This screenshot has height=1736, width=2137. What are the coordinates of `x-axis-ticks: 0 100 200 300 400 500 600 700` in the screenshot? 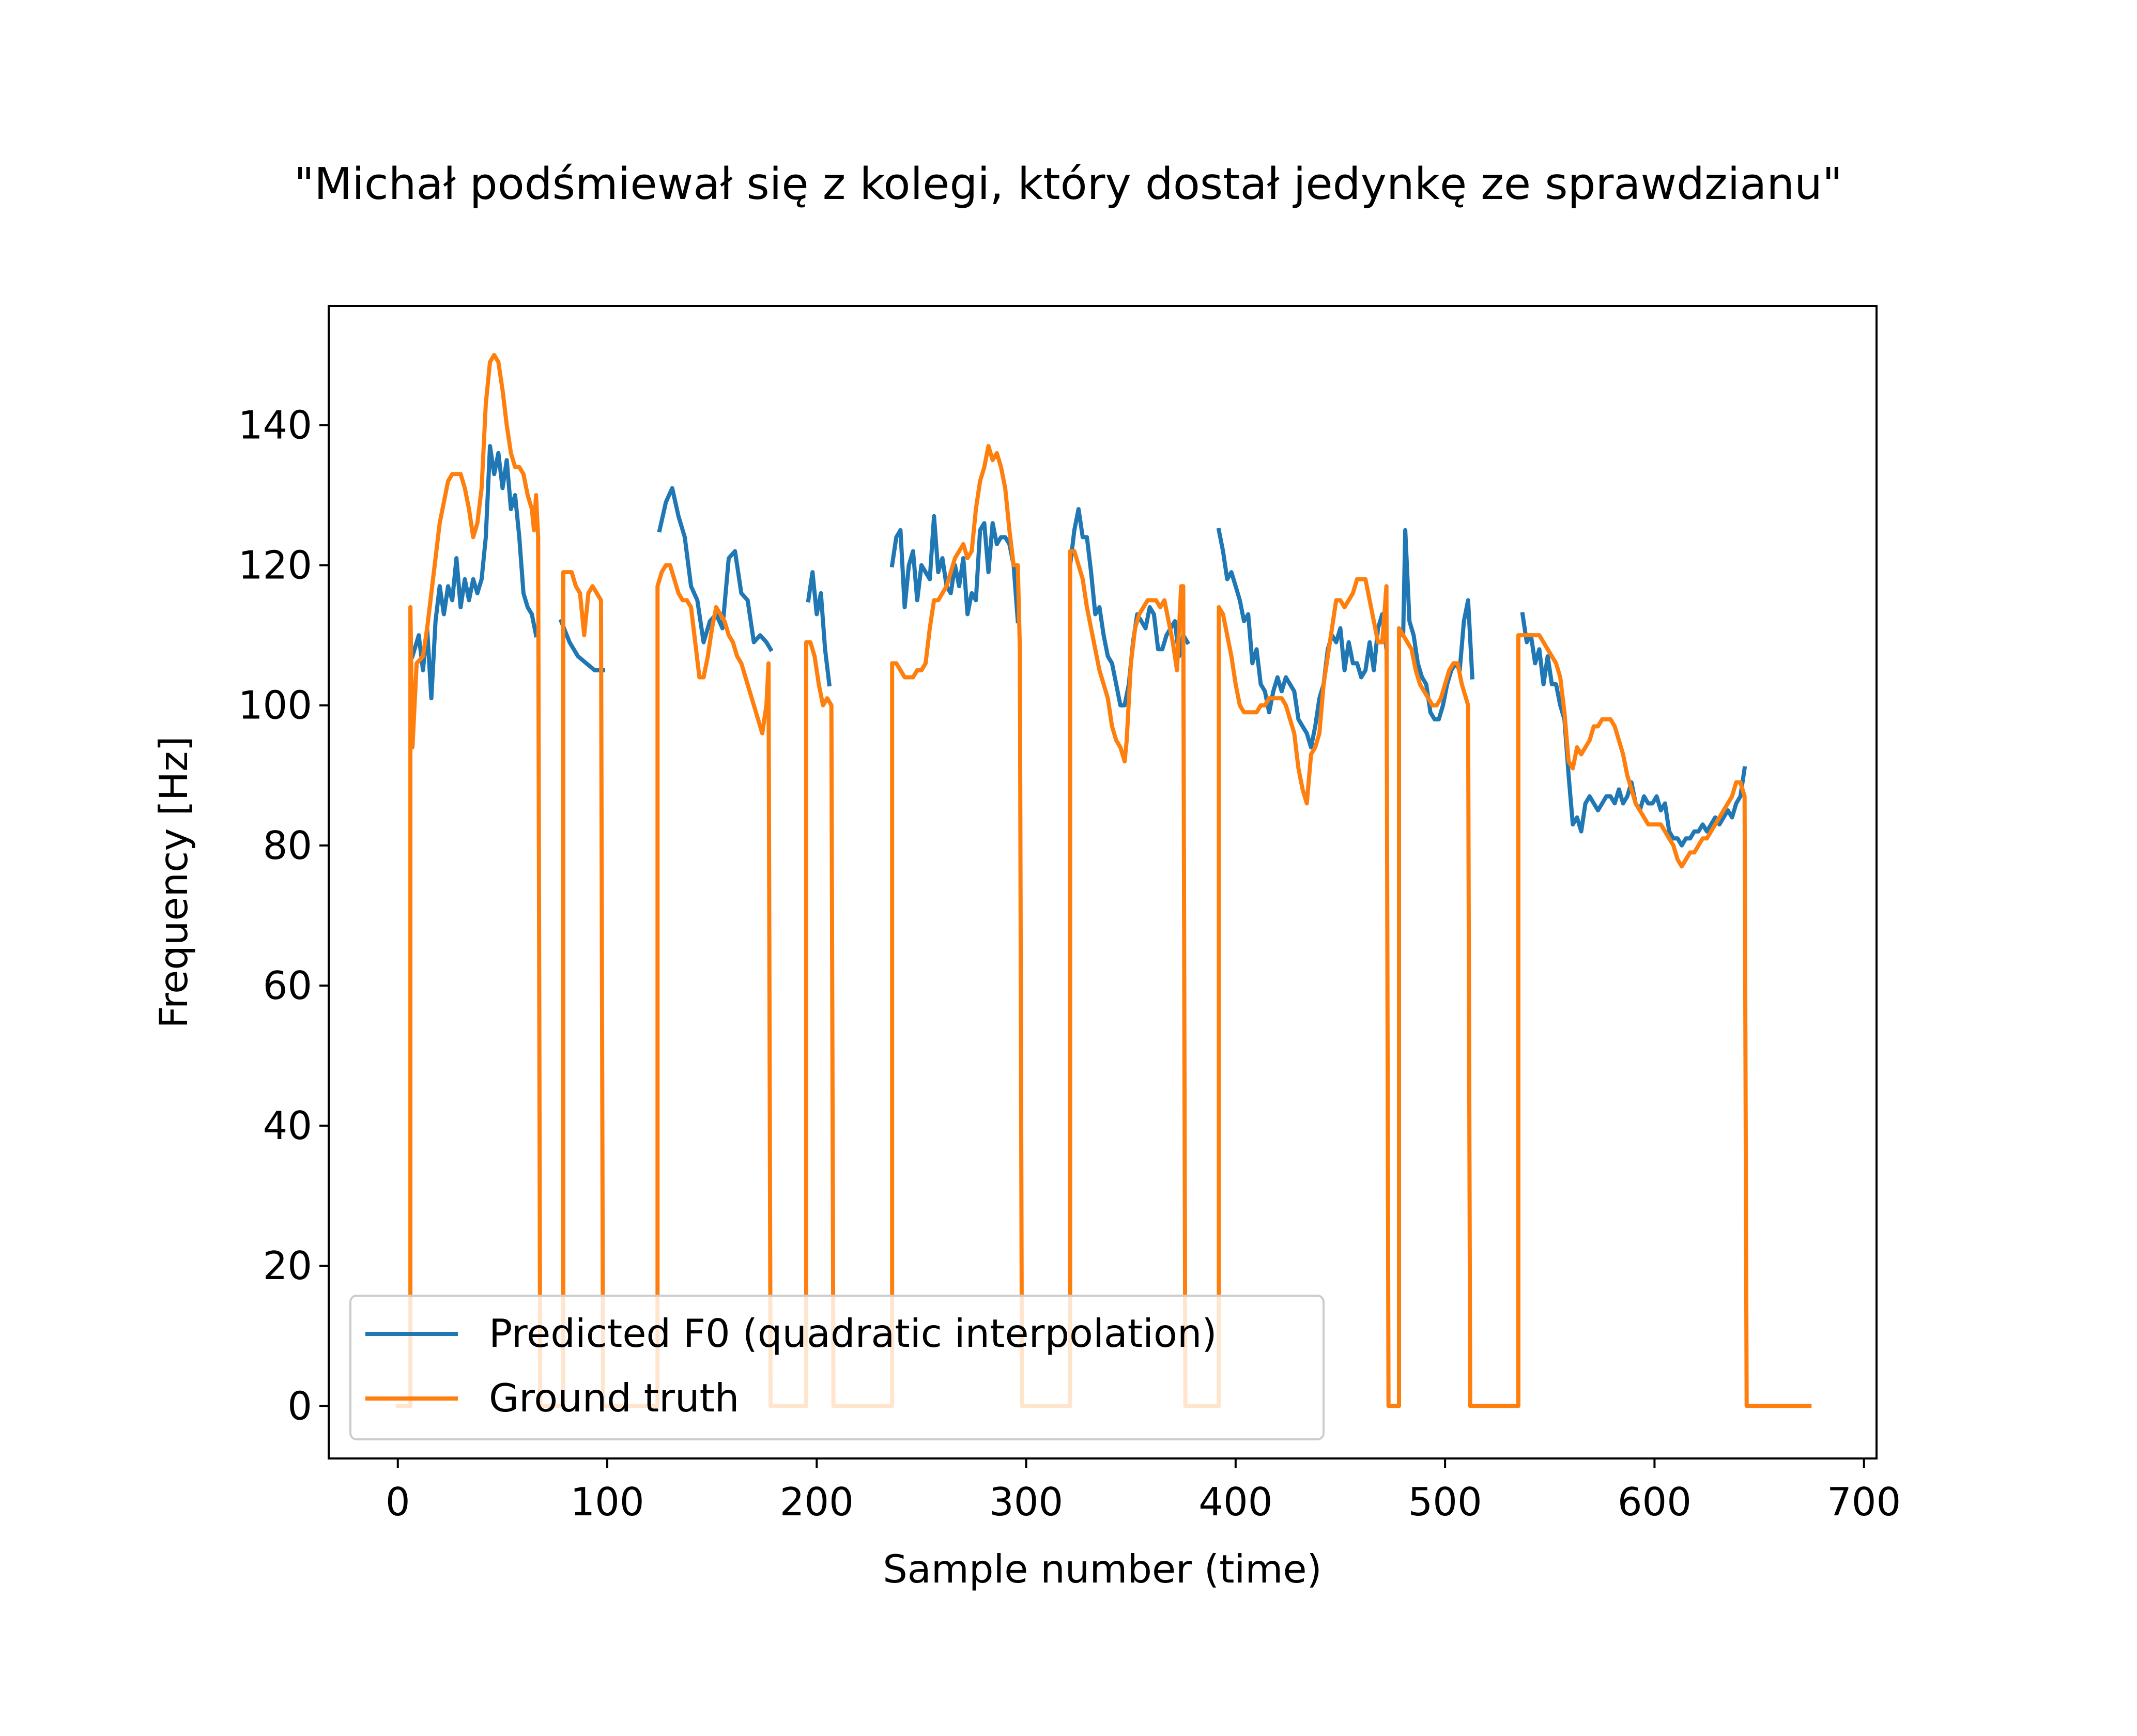 It's located at (1143, 1491).